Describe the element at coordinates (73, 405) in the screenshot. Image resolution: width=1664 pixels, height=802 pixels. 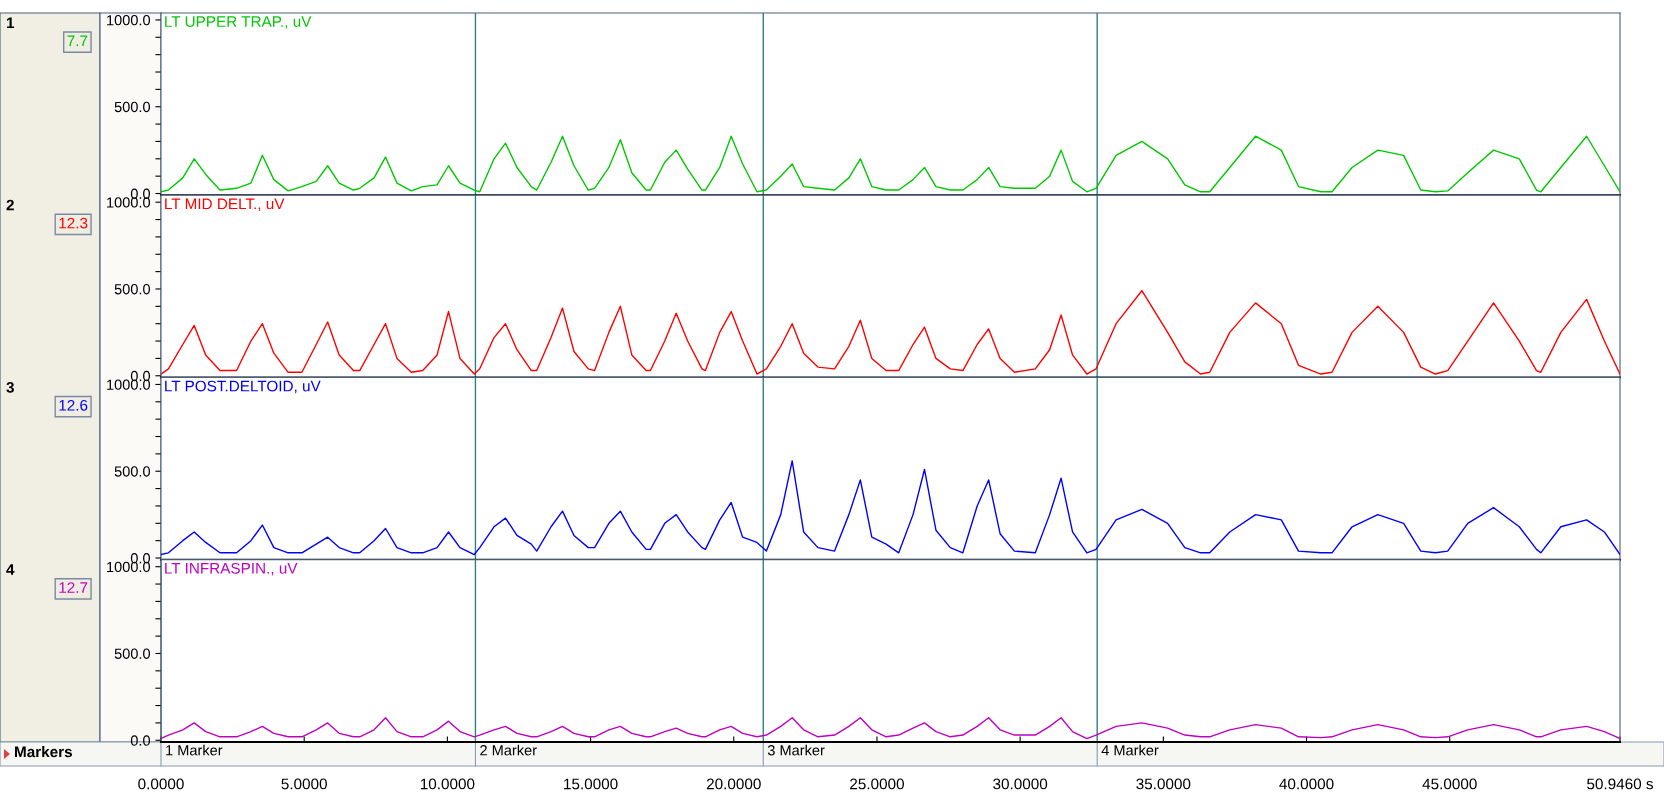
I see `text: 12.6` at that location.